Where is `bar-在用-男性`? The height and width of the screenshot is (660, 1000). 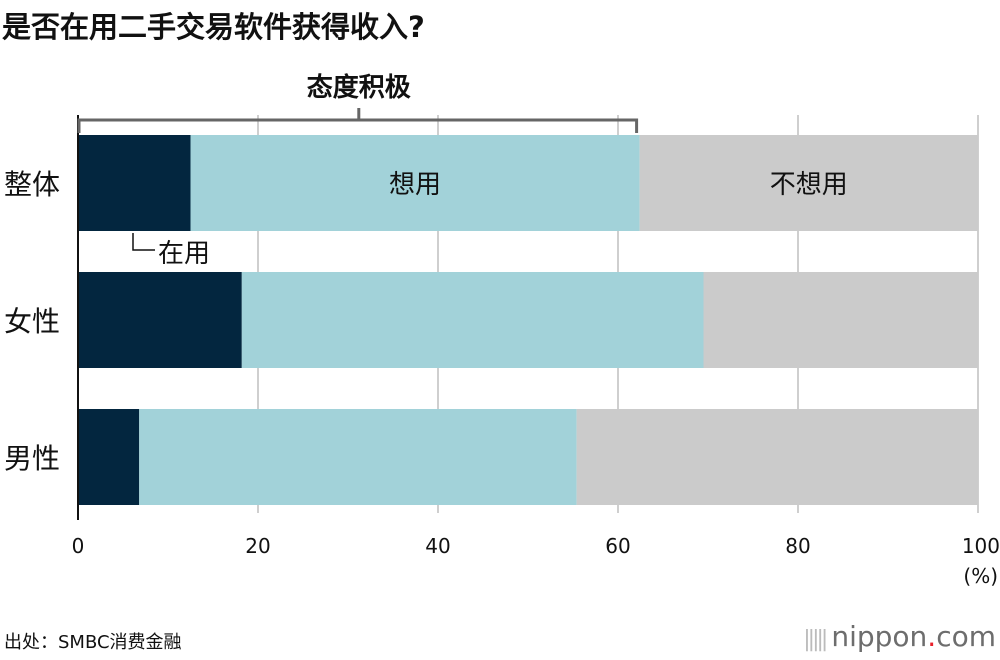 bar-在用-男性 is located at coordinates (109, 457).